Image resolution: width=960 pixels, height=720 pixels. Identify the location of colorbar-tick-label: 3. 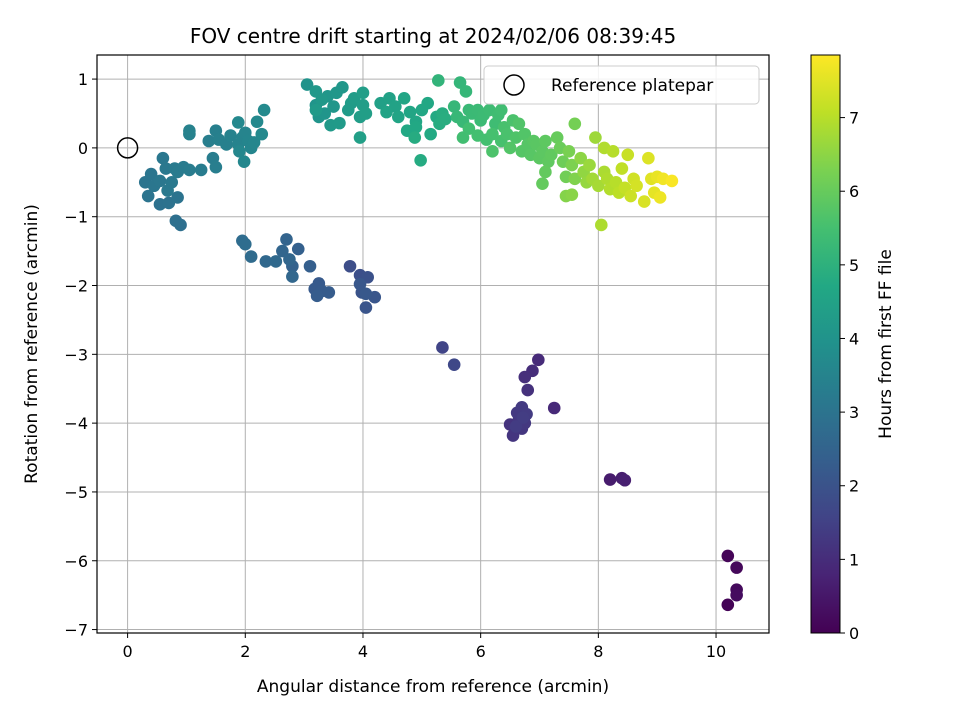
(854, 412).